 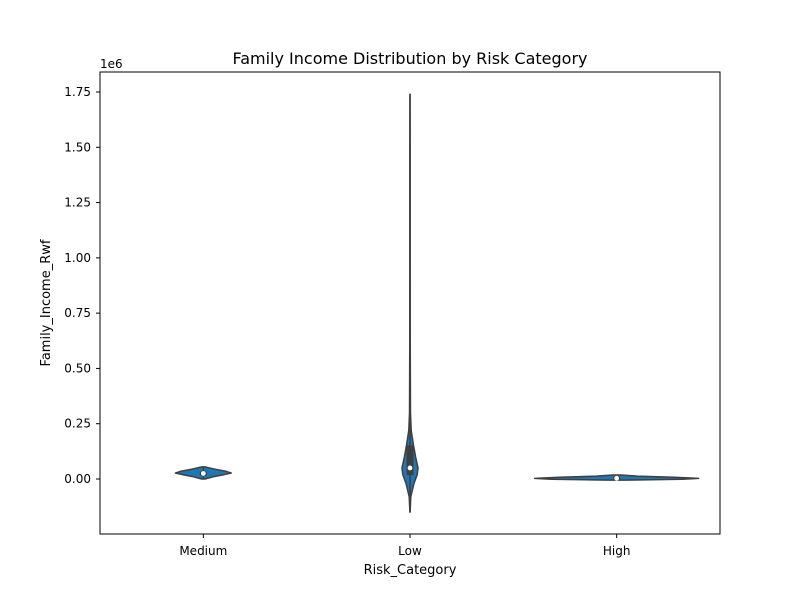 What do you see at coordinates (77, 147) in the screenshot?
I see `y-tick-label: 1.50` at bounding box center [77, 147].